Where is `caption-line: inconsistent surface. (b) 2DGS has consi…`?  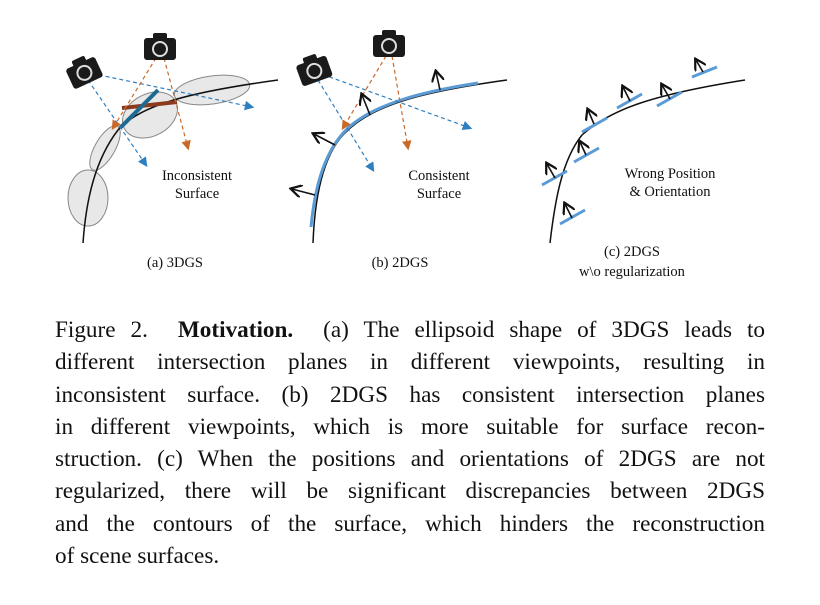
caption-line: inconsistent surface. (b) 2DGS has consi… is located at coordinates (410, 394).